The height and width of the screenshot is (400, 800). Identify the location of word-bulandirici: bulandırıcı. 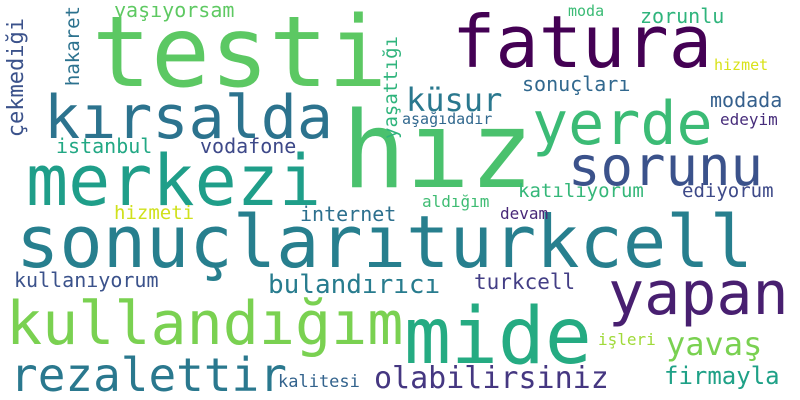
(354, 285).